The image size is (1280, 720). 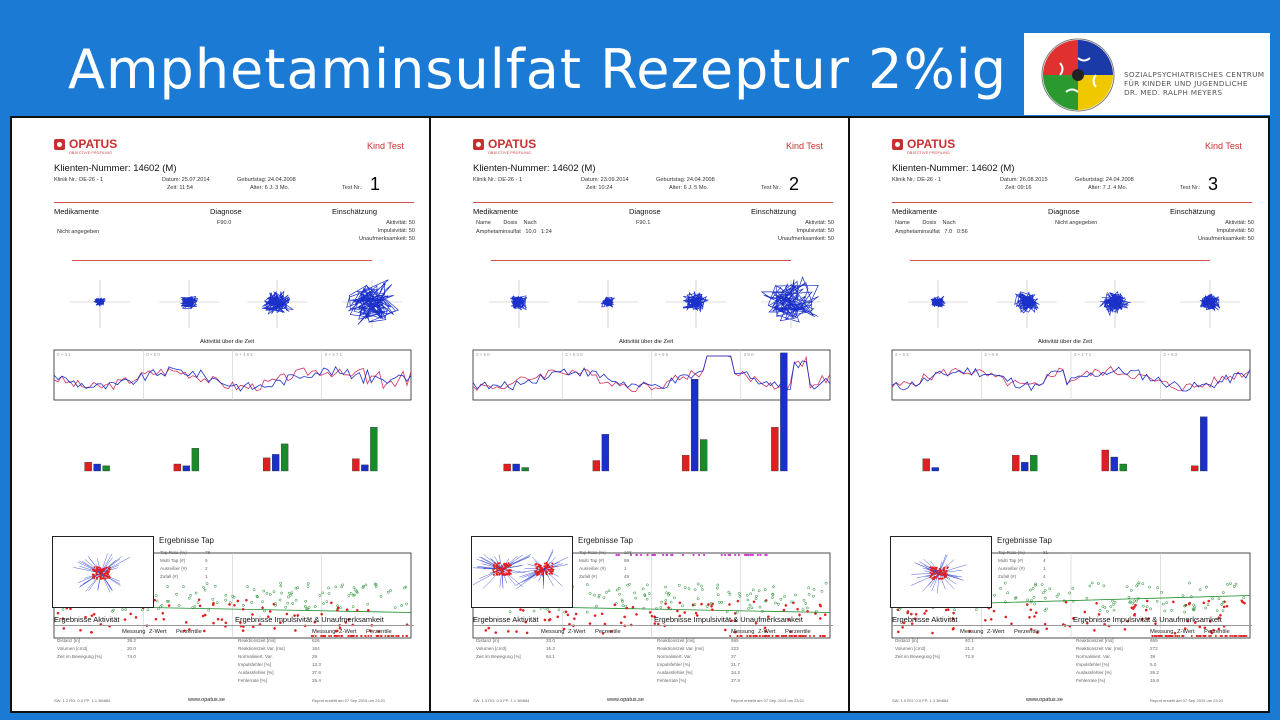 I want to click on results-divider, so click(x=653, y=625).